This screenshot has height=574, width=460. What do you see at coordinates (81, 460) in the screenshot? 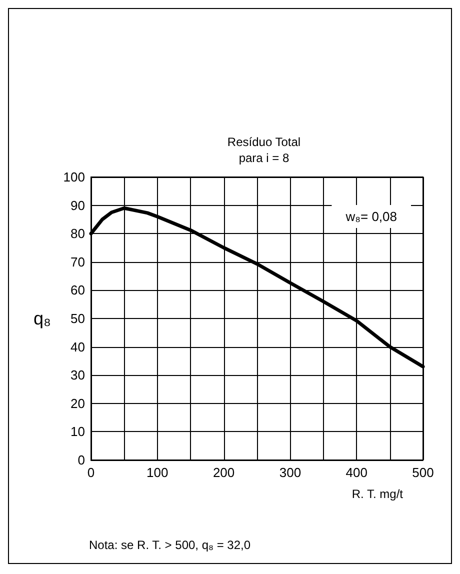
I see `y-tick-label: 0` at bounding box center [81, 460].